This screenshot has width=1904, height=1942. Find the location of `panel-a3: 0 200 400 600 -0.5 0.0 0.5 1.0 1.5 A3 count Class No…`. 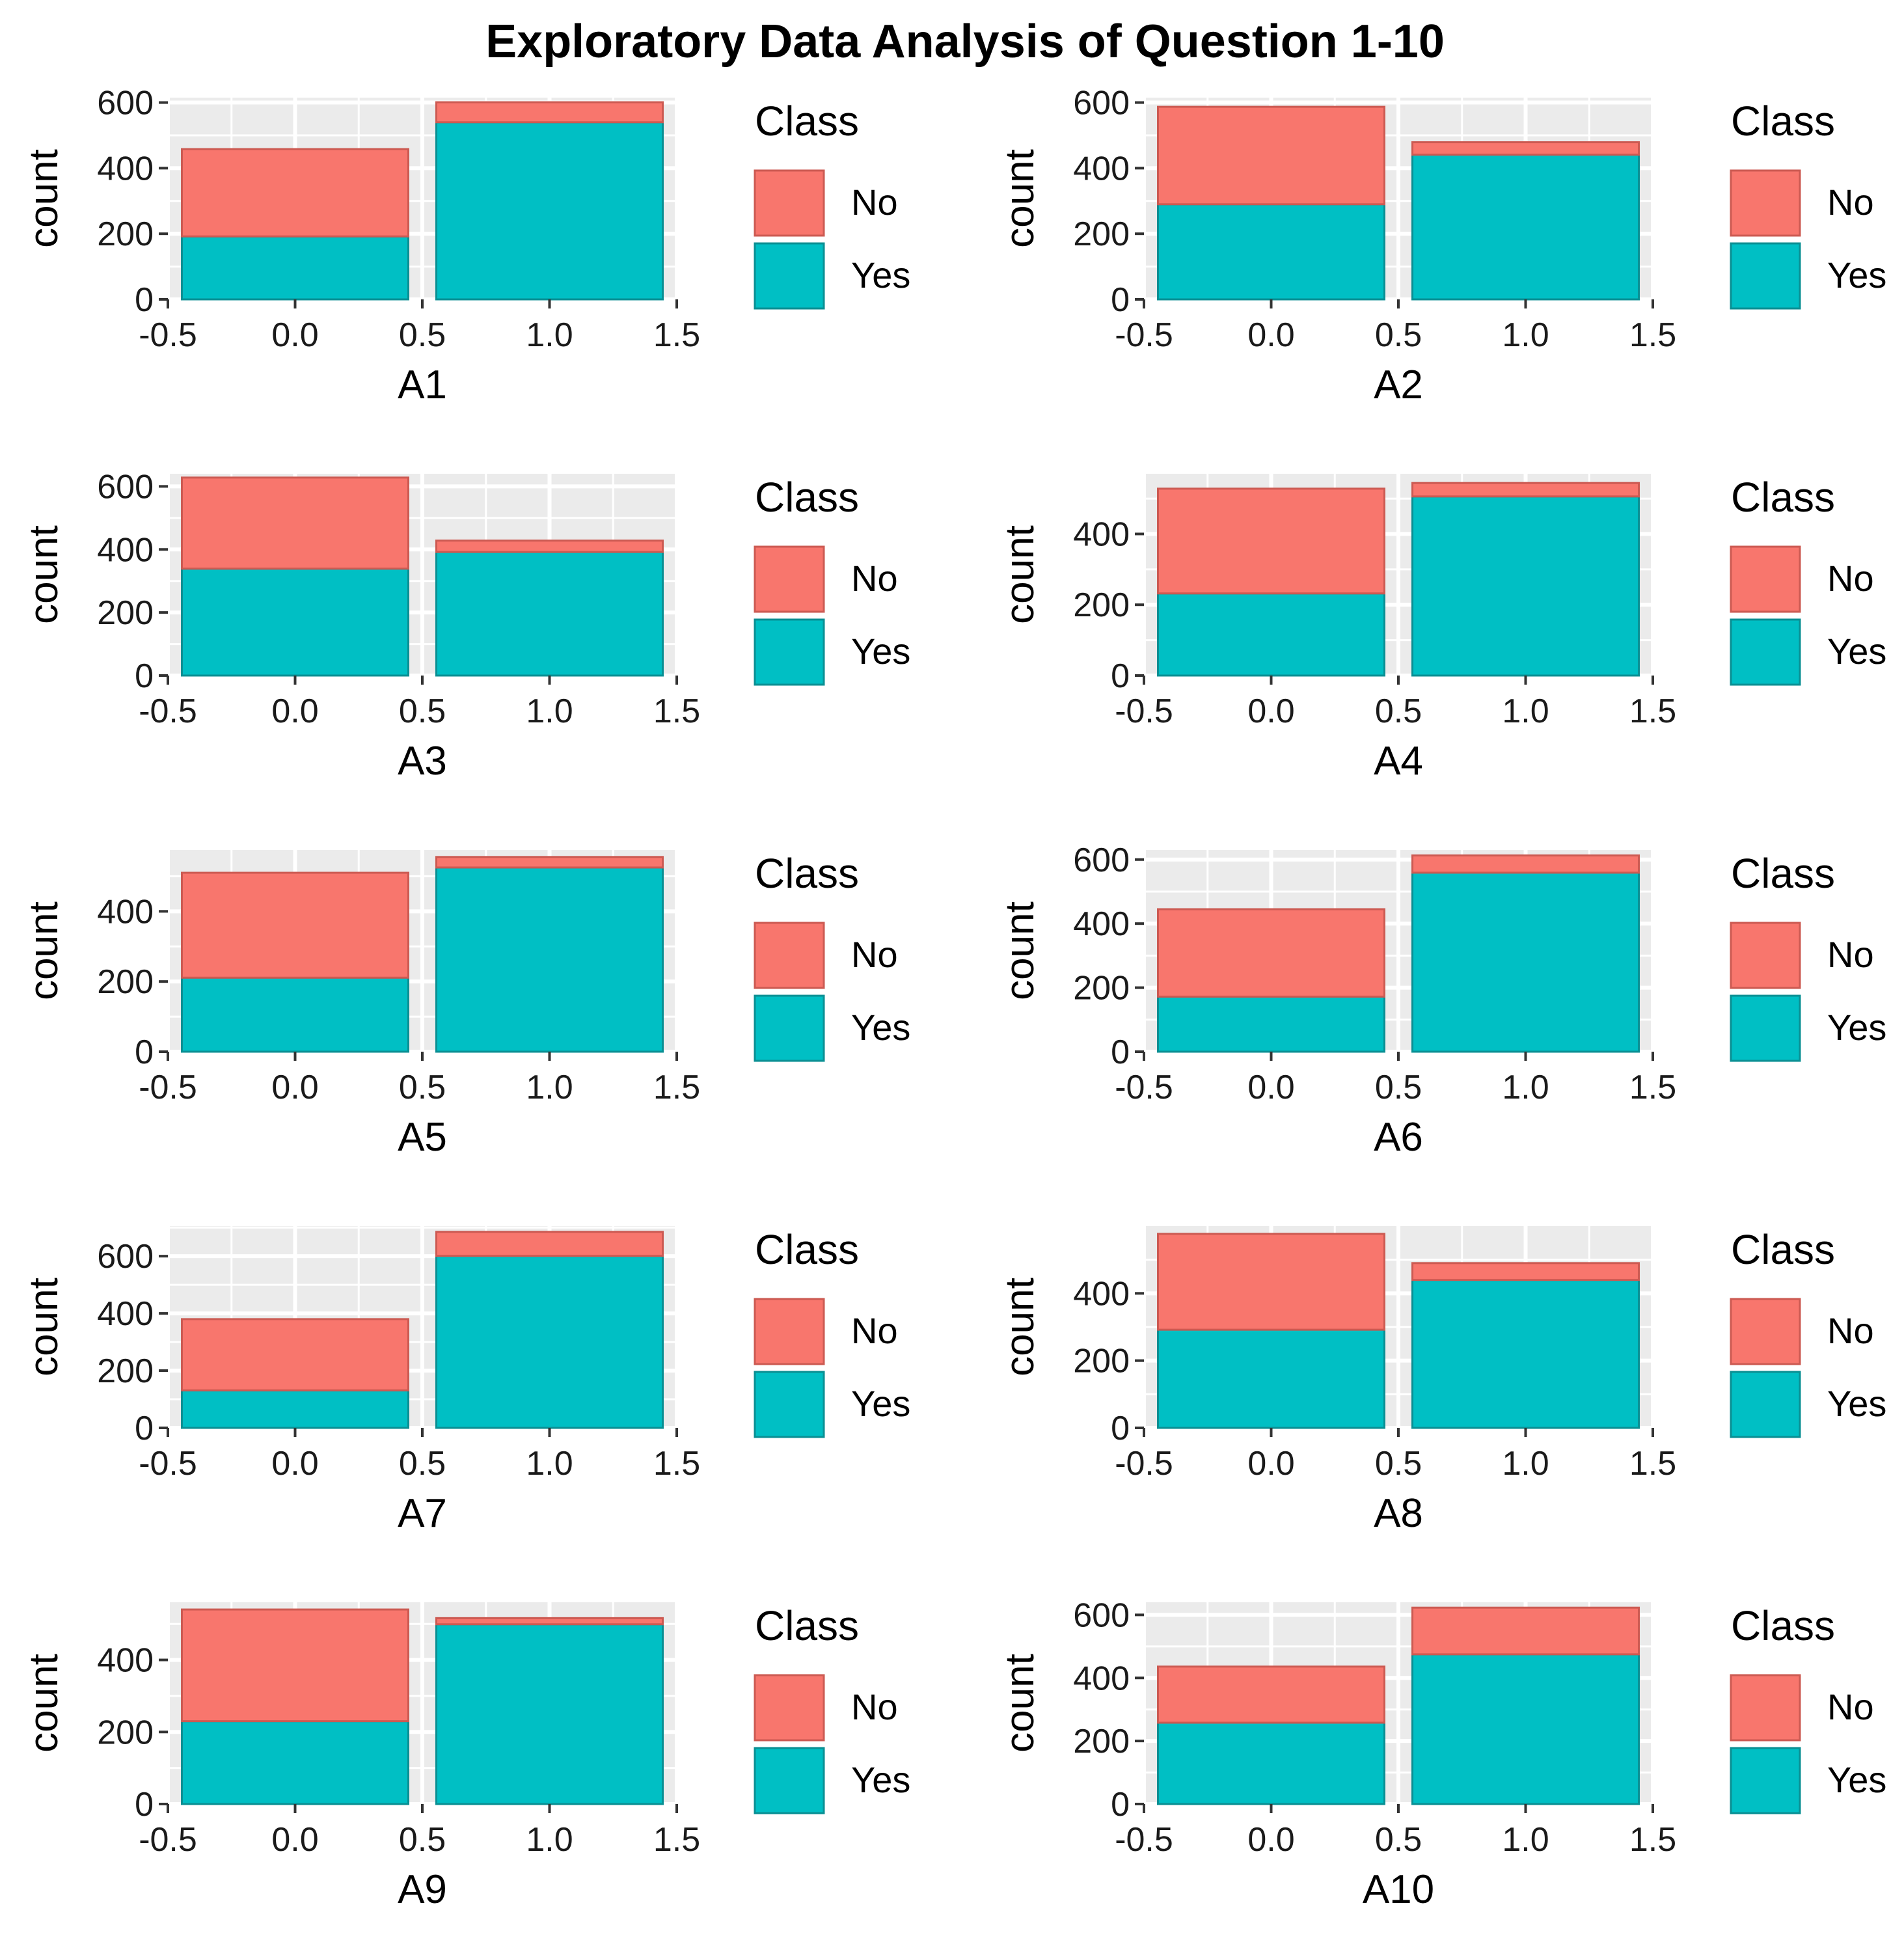

panel-a3: 0 200 400 600 -0.5 0.0 0.5 1.0 1.5 A3 count Class No… is located at coordinates (465, 626).